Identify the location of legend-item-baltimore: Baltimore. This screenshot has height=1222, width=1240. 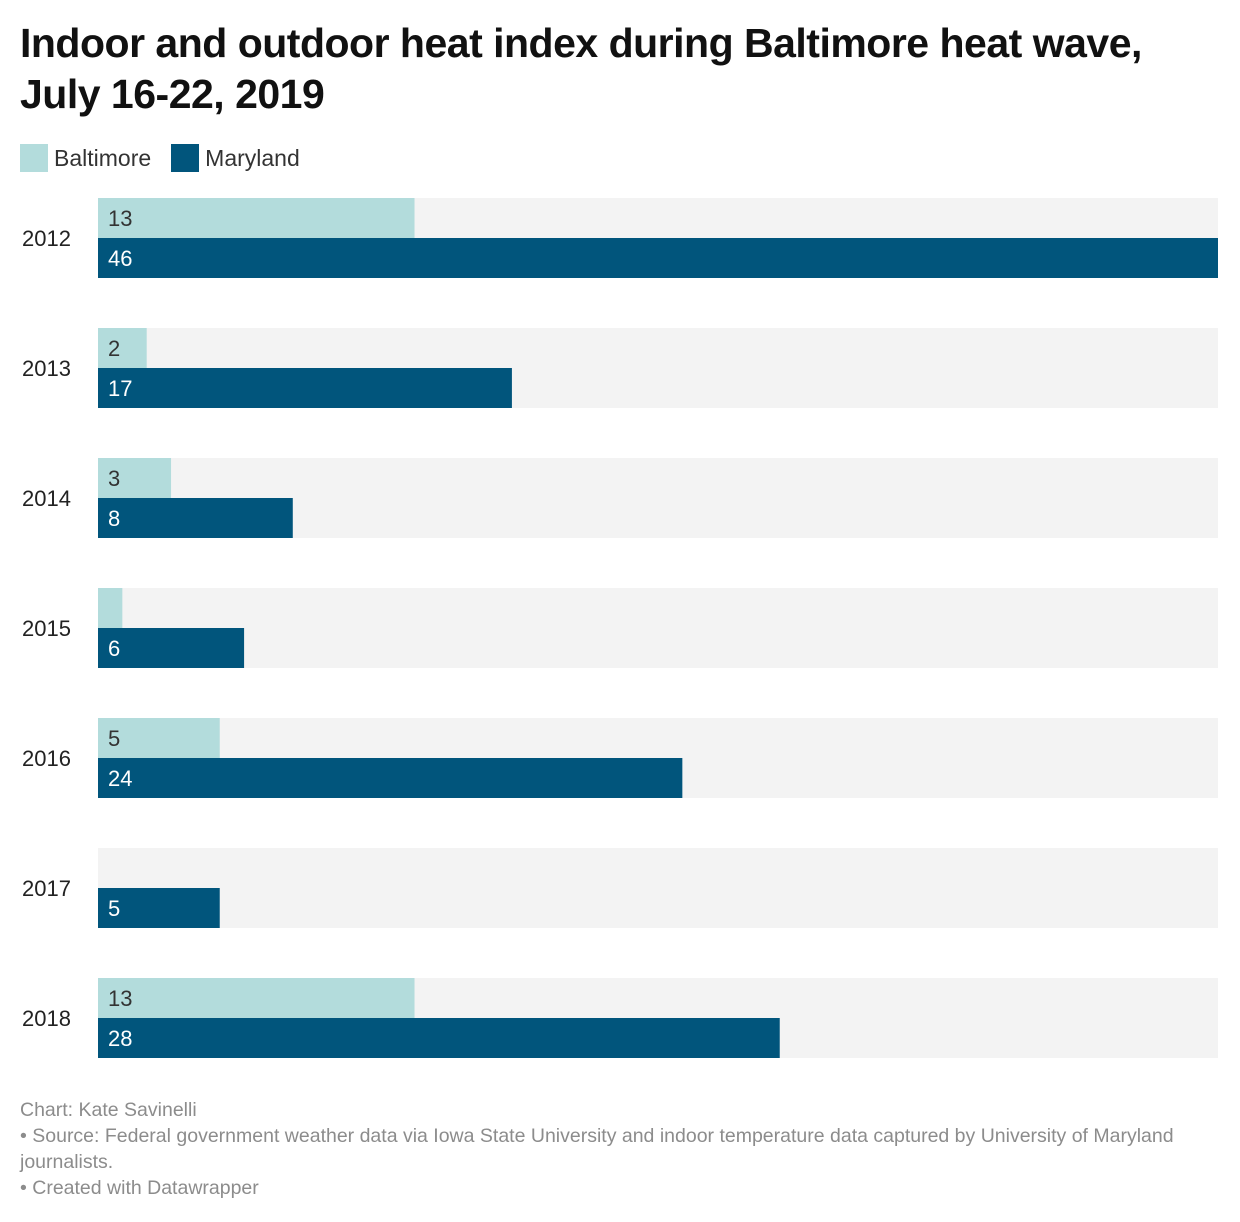
(85, 158).